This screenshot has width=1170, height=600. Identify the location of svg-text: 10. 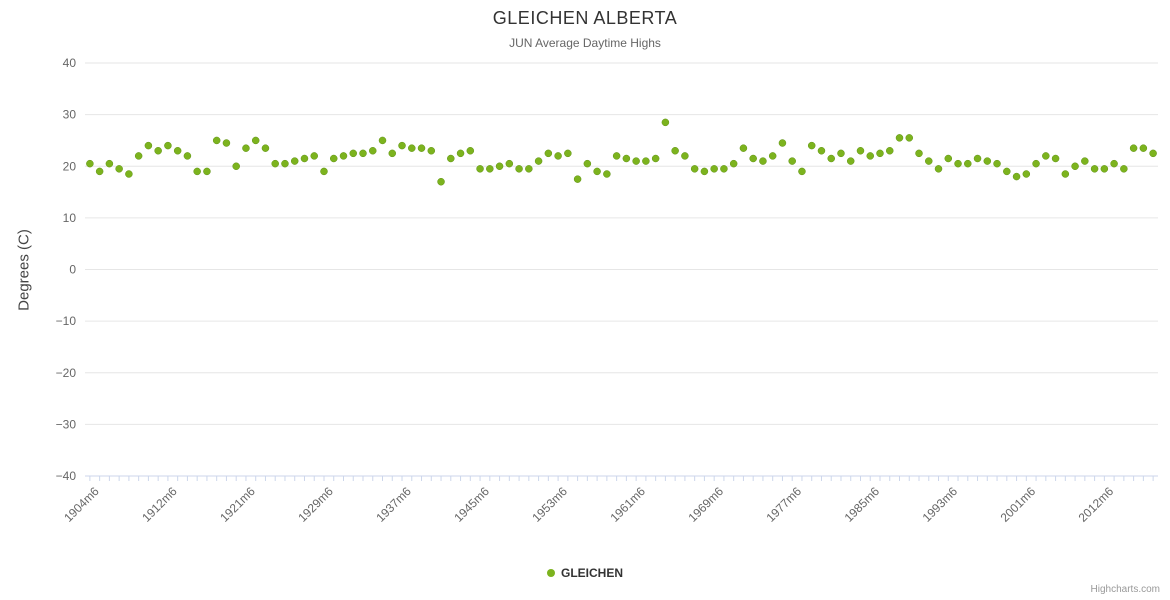
(70, 218).